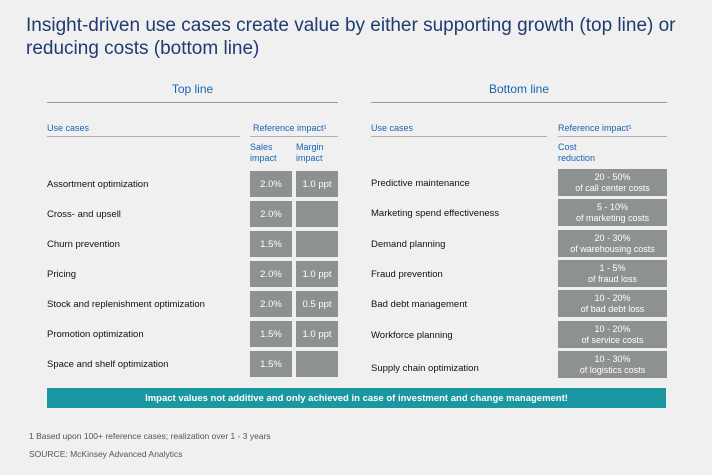 The image size is (712, 475). What do you see at coordinates (310, 147) in the screenshot?
I see `top-sub-margin-line1: Margin` at bounding box center [310, 147].